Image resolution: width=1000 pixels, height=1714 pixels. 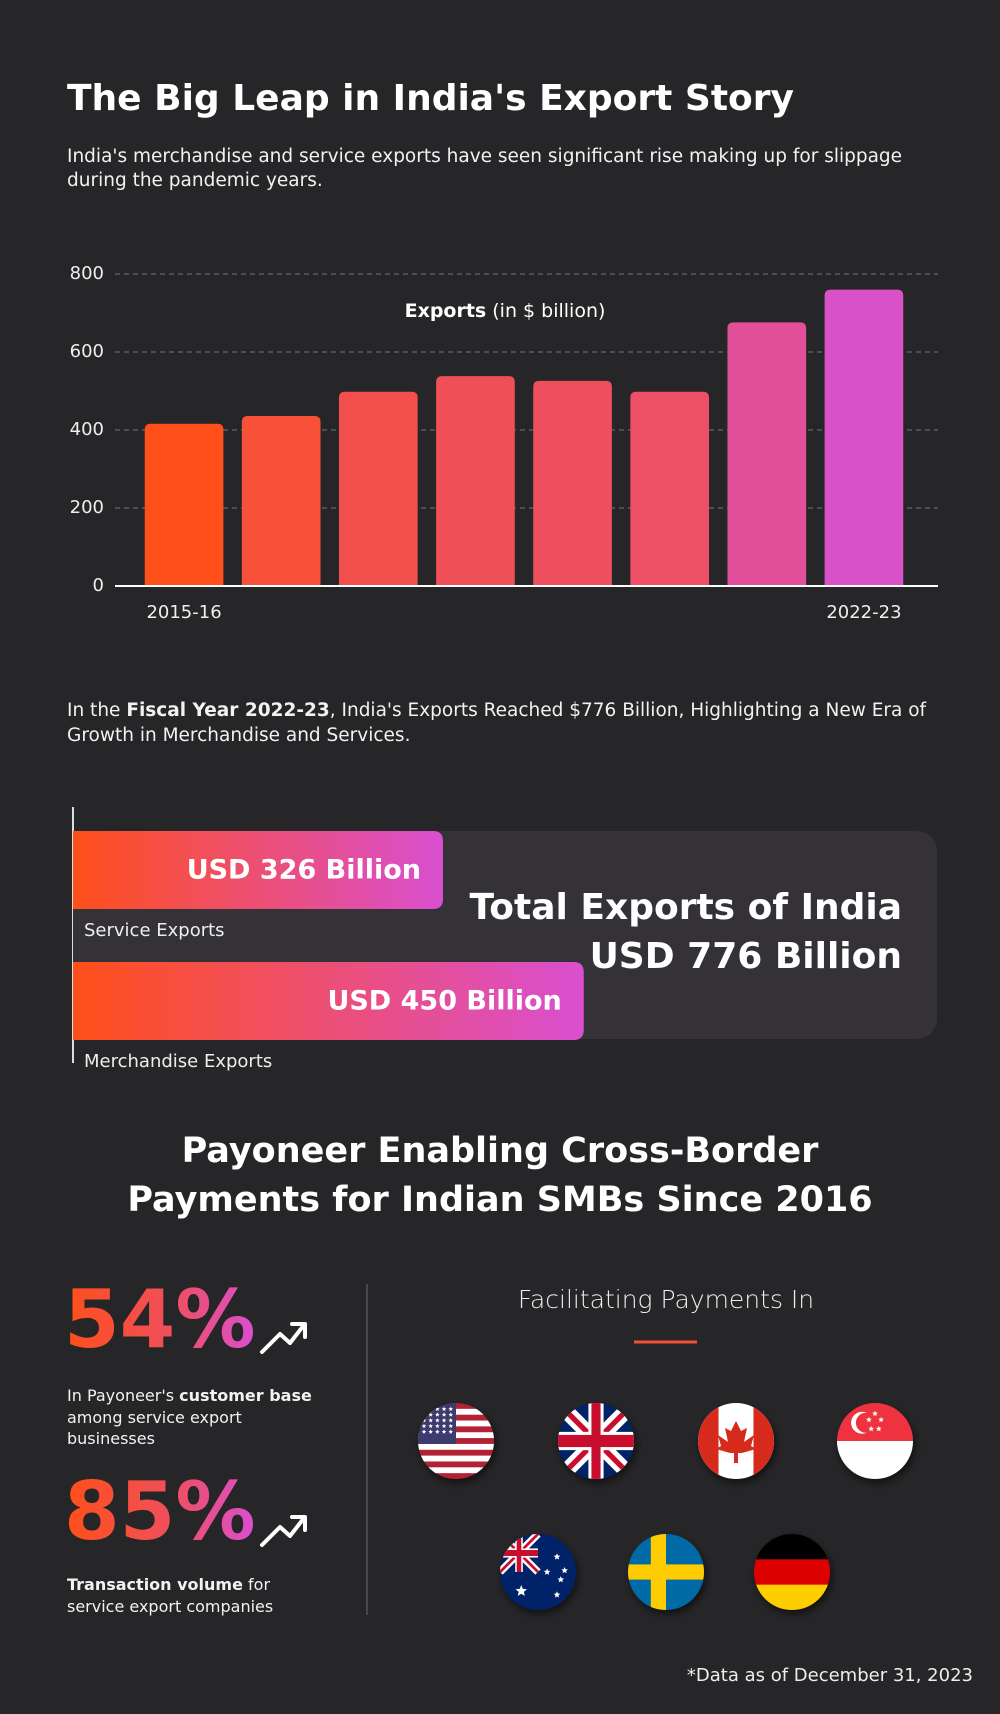 I want to click on countries-title: Facilitating Payments In, so click(x=666, y=1299).